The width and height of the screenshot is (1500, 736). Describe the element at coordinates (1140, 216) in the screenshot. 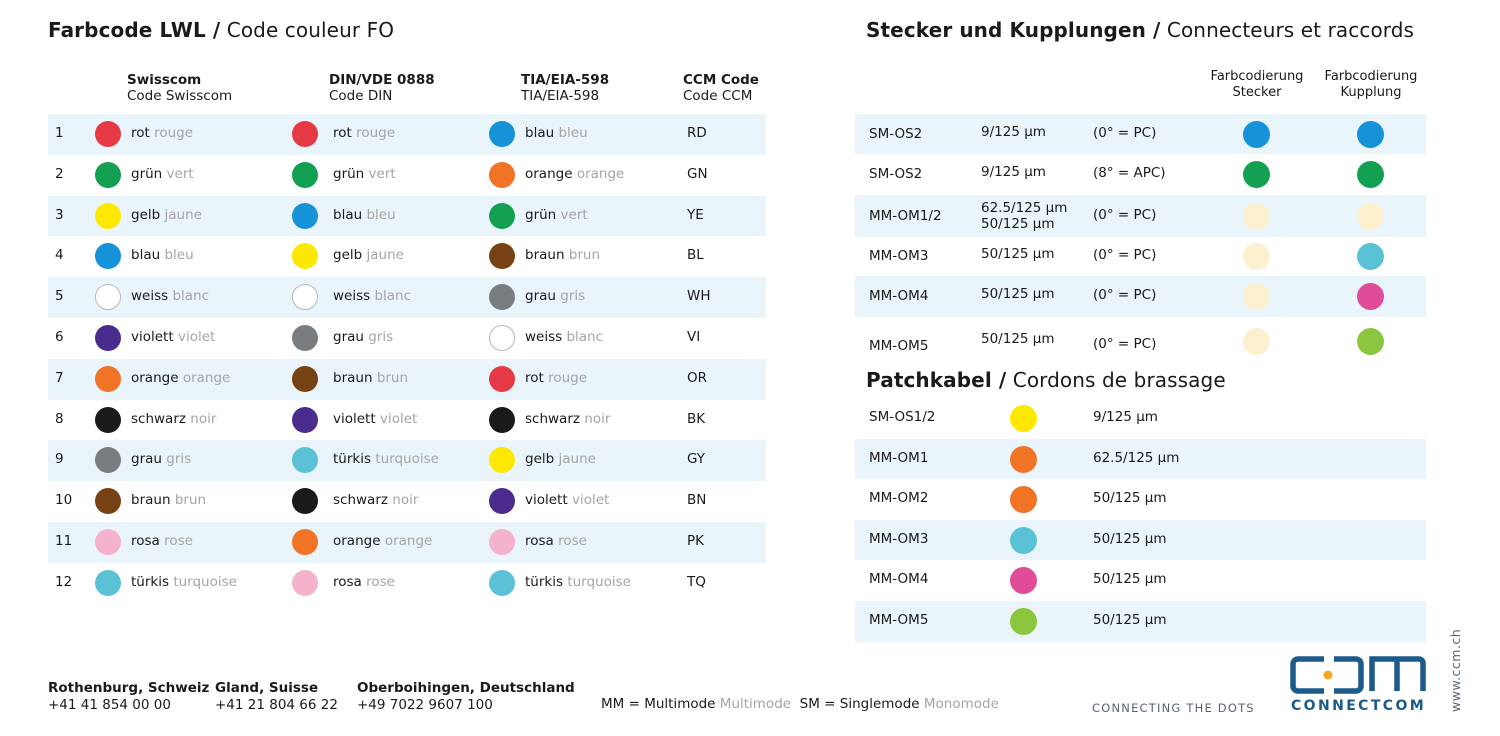

I see `connector-row: MM-OM1/2 62.5/125 µm 50/125 µm (0° = PC)` at that location.